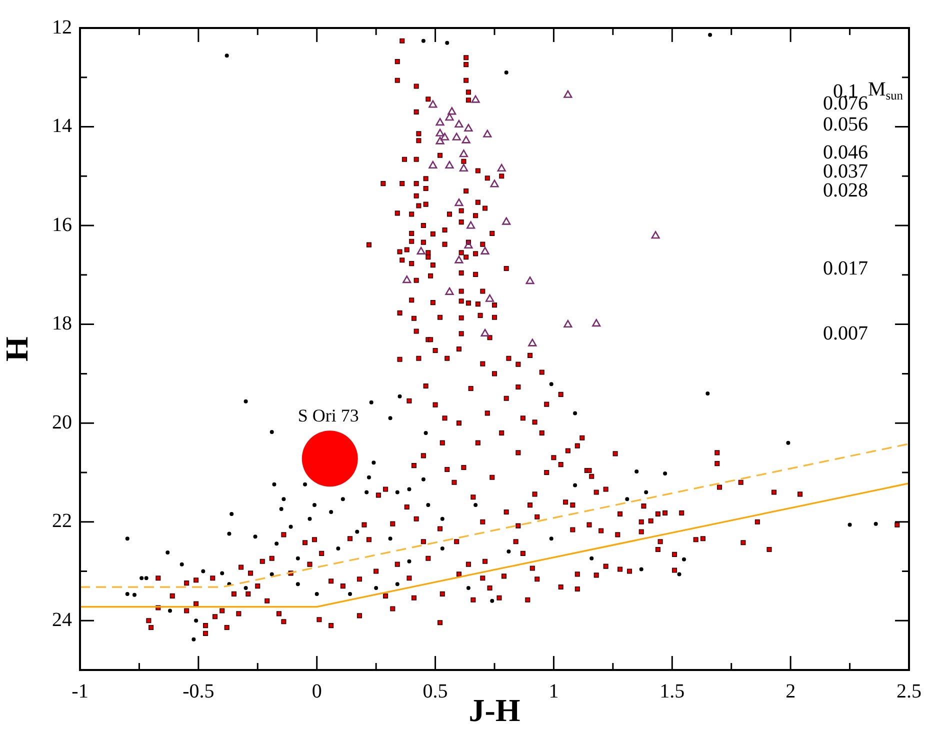  Describe the element at coordinates (62, 323) in the screenshot. I see `y-tick-label: 18` at that location.